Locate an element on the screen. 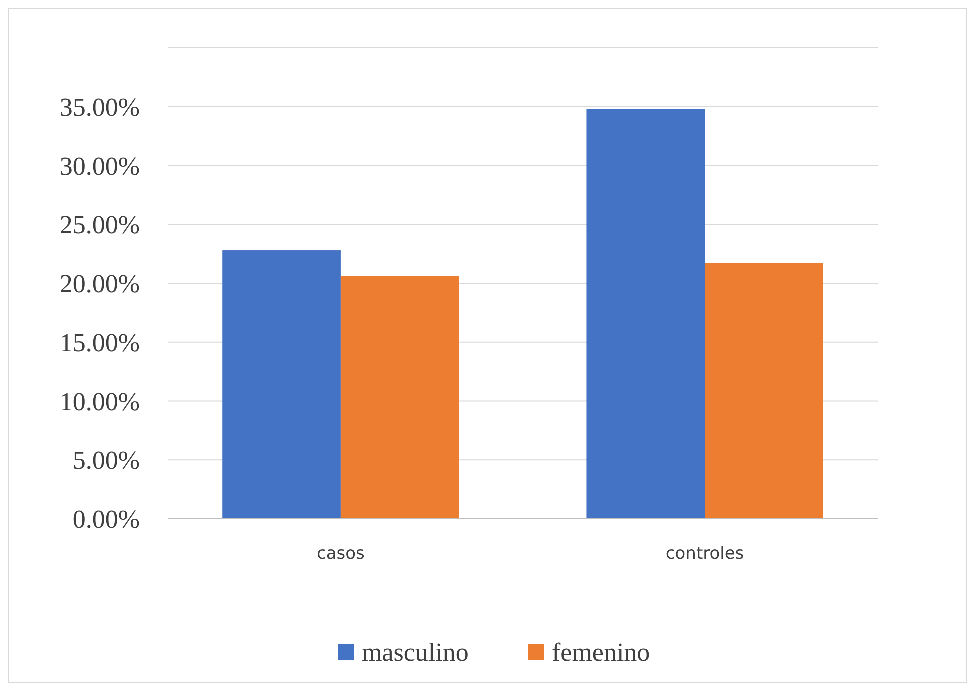 The height and width of the screenshot is (692, 976). y-tick-label: 5.00% is located at coordinates (106, 461).